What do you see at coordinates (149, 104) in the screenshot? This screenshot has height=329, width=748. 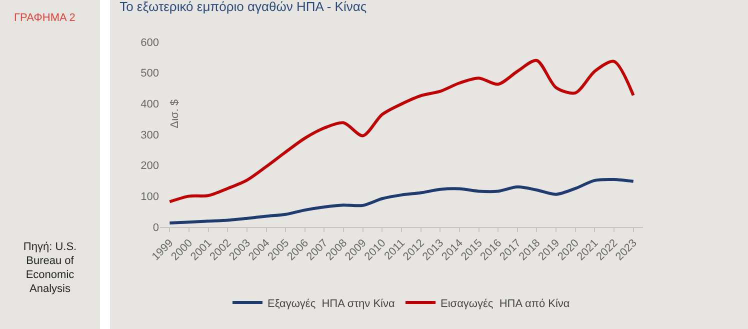 I see `y-tick-label: 400` at bounding box center [149, 104].